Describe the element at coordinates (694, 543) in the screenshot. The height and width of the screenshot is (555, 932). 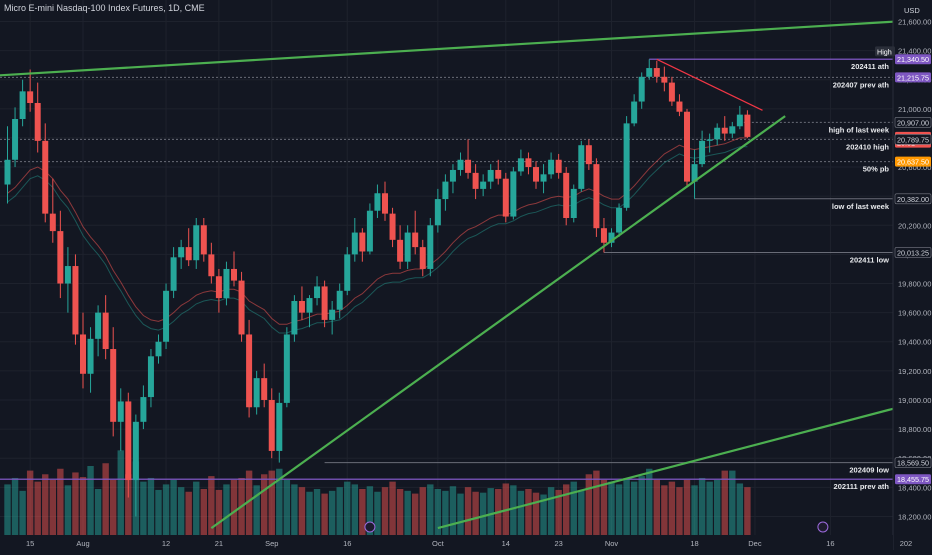
I see `x-tick-label: 18` at that location.